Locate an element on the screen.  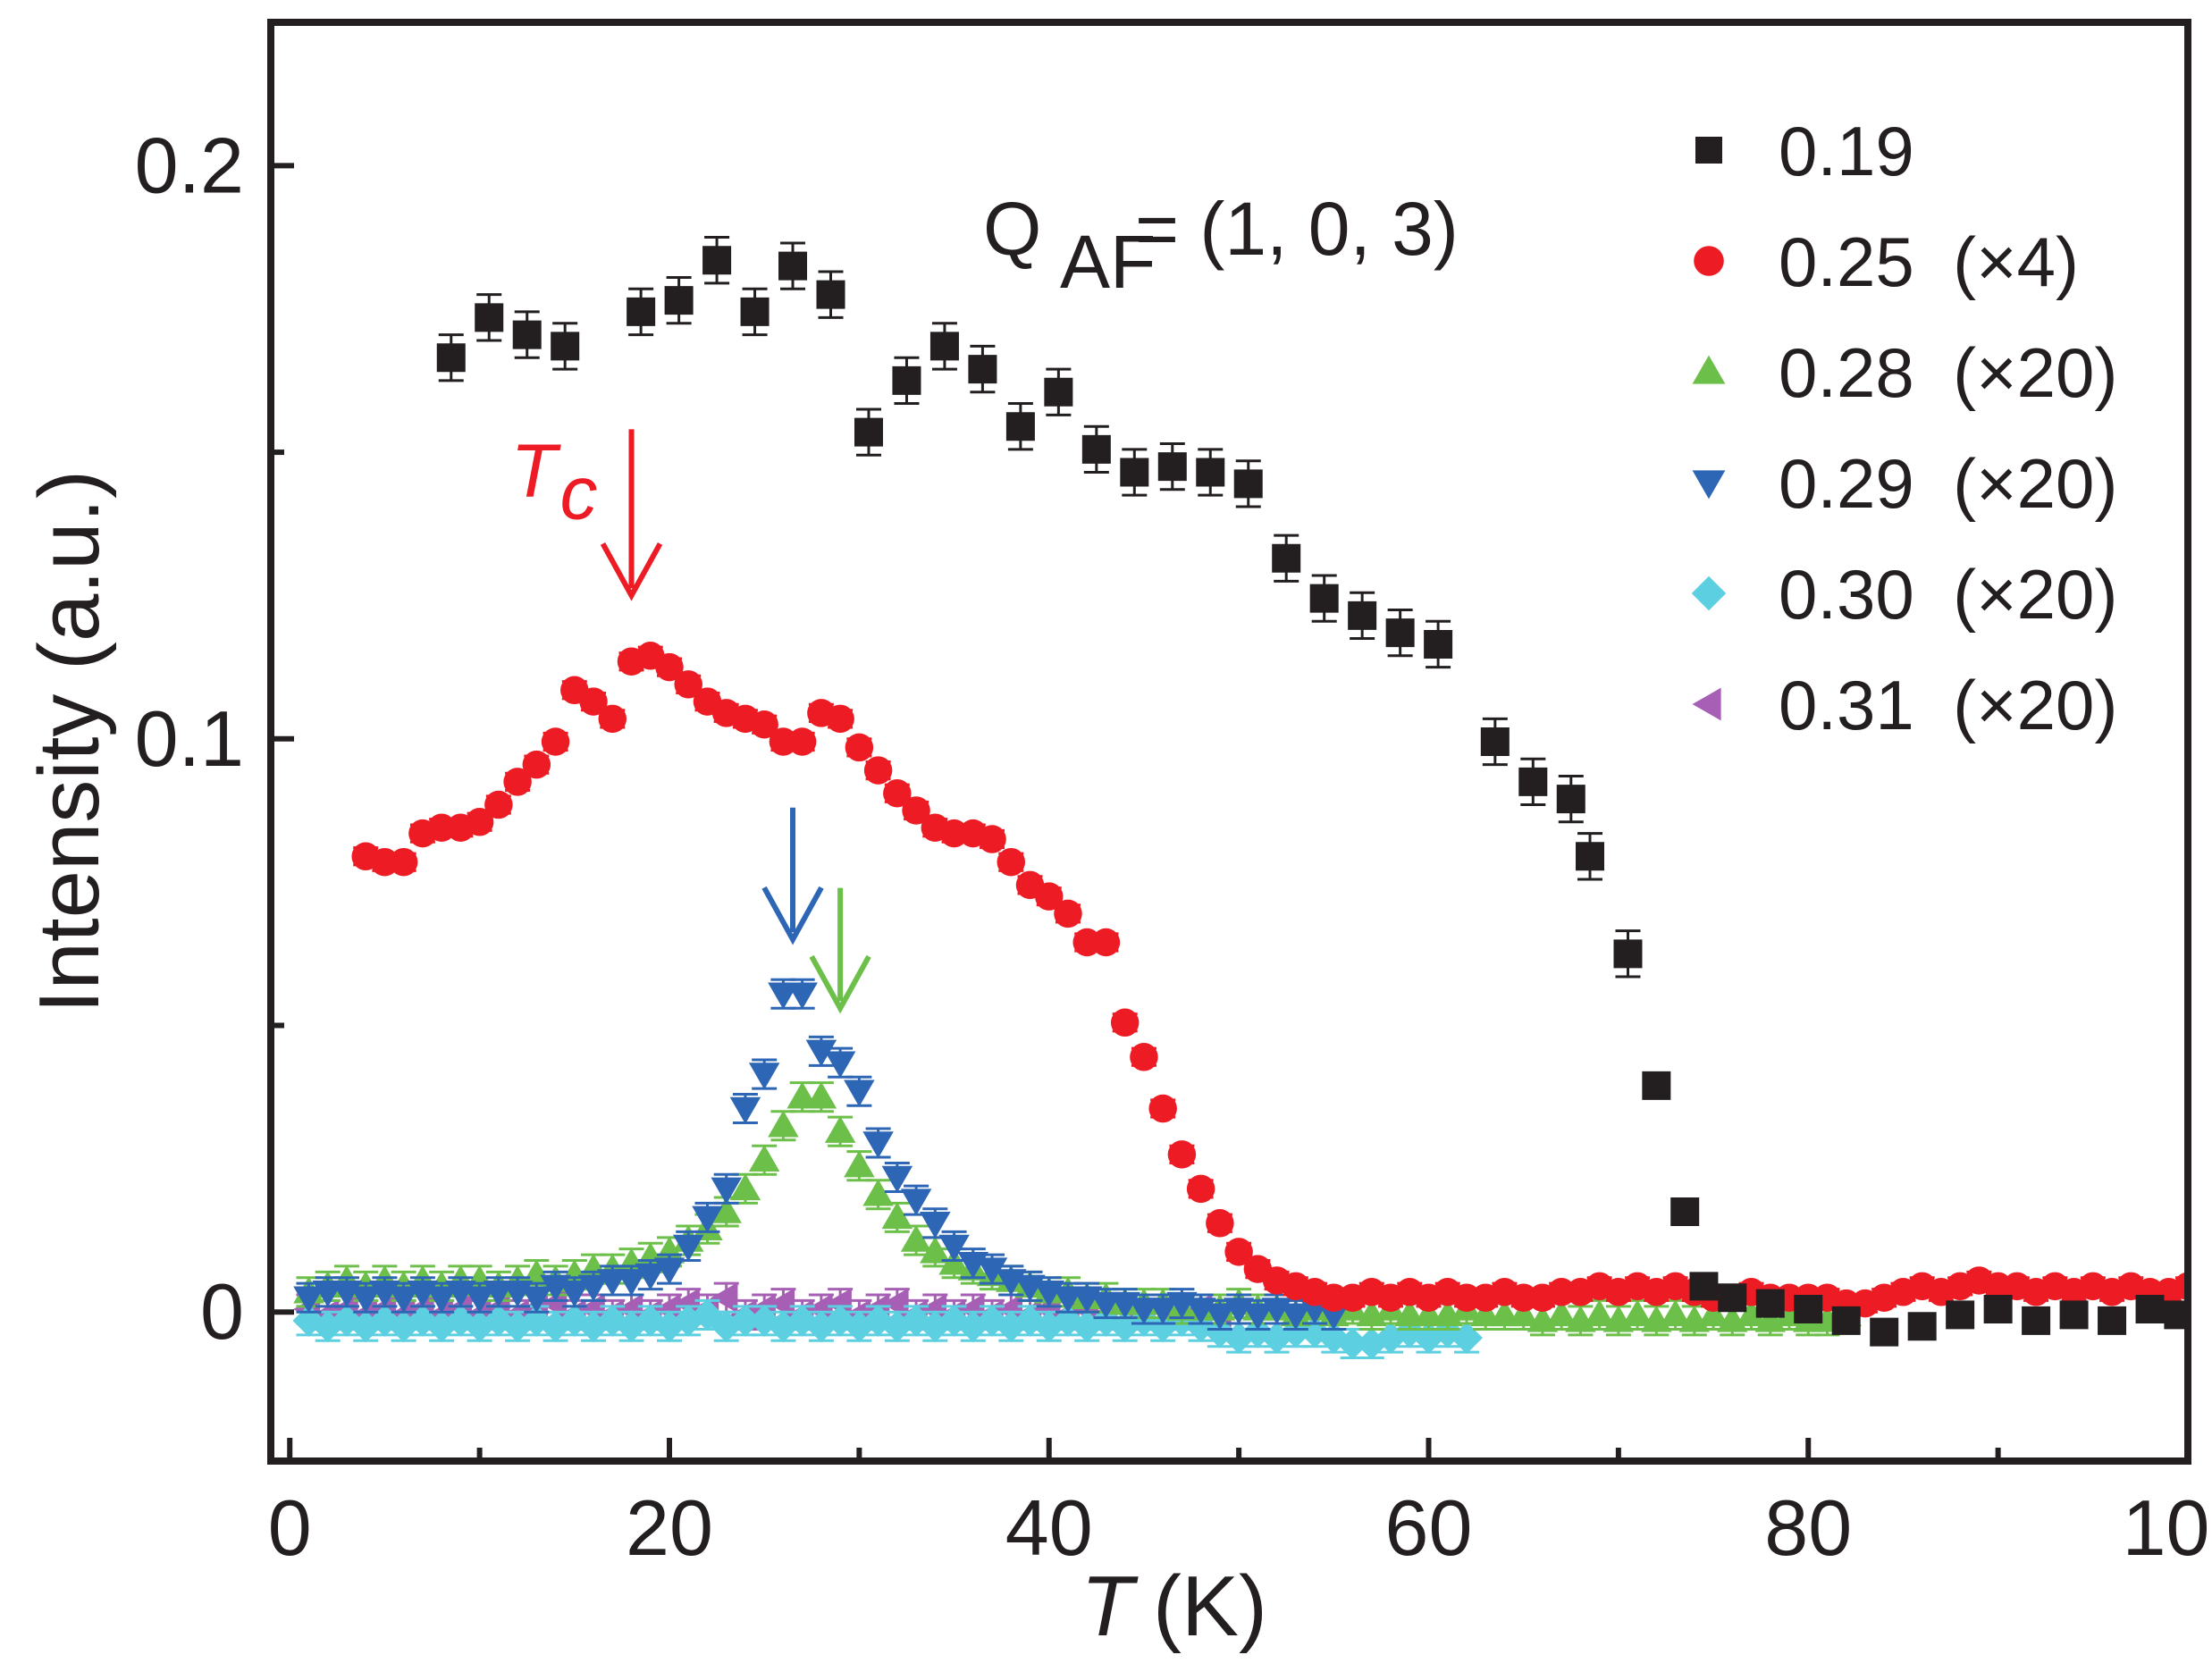
x-tick-label: 60 is located at coordinates (1429, 1527).